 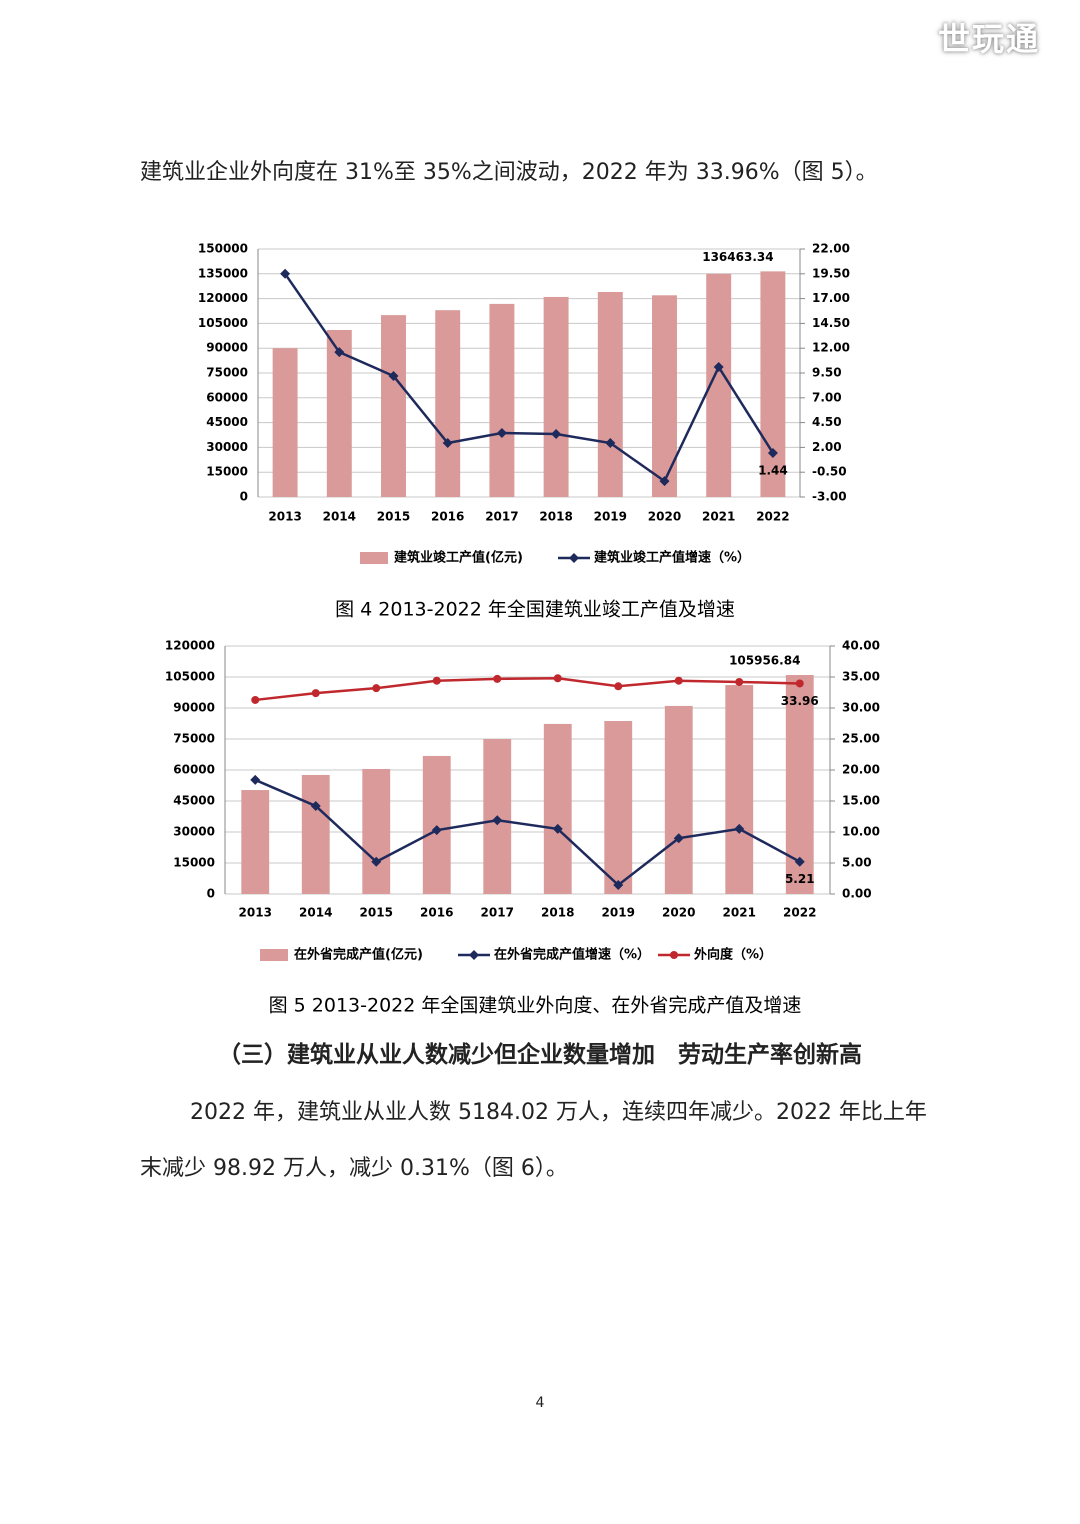 I want to click on value-label: 136463.34, so click(x=737, y=257).